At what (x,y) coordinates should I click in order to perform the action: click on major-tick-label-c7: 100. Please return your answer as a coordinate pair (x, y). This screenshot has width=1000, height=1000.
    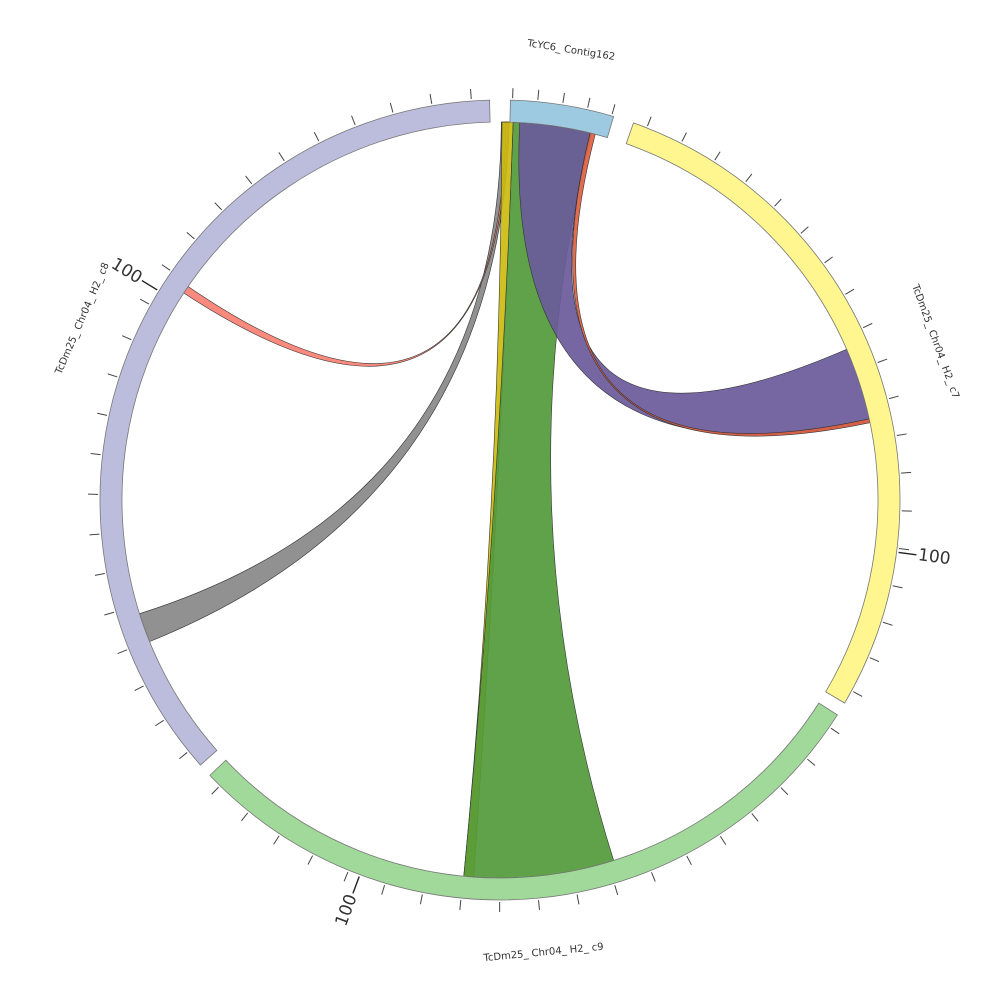
    Looking at the image, I should click on (934, 557).